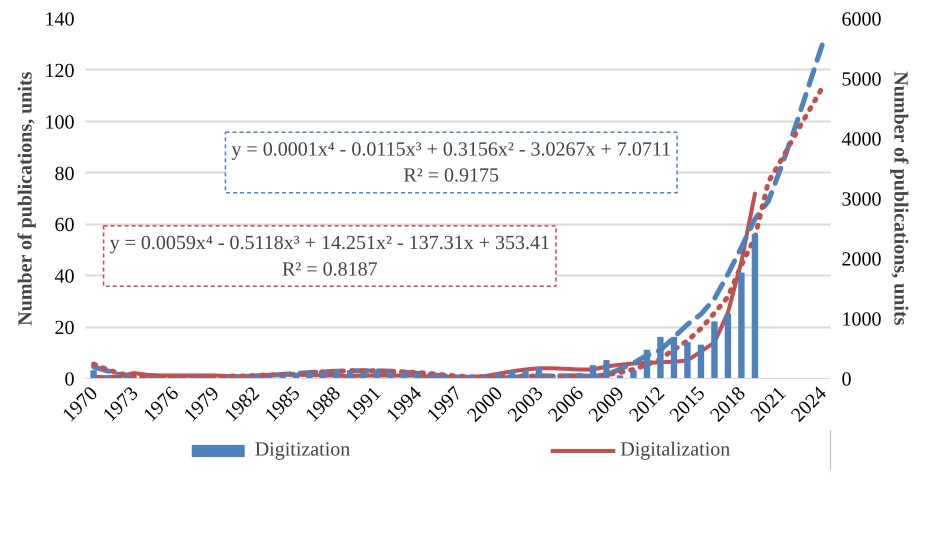 The width and height of the screenshot is (950, 558). Describe the element at coordinates (364, 404) in the screenshot. I see `x-tick-label: 1991` at that location.